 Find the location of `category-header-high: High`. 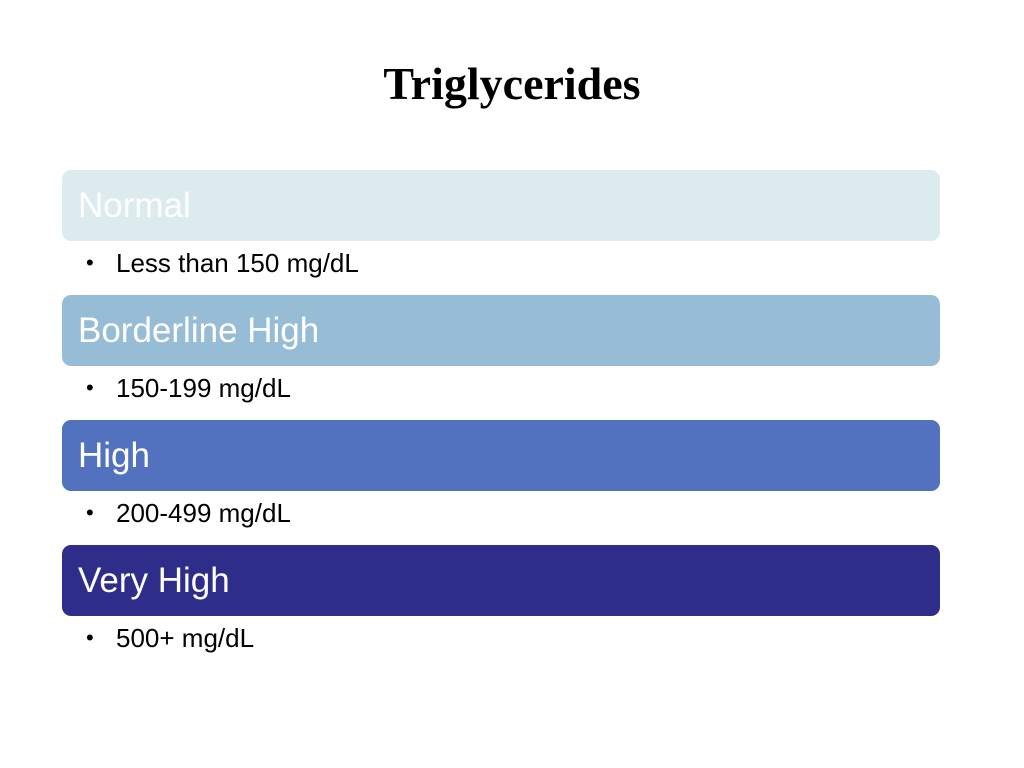

category-header-high: High is located at coordinates (501, 455).